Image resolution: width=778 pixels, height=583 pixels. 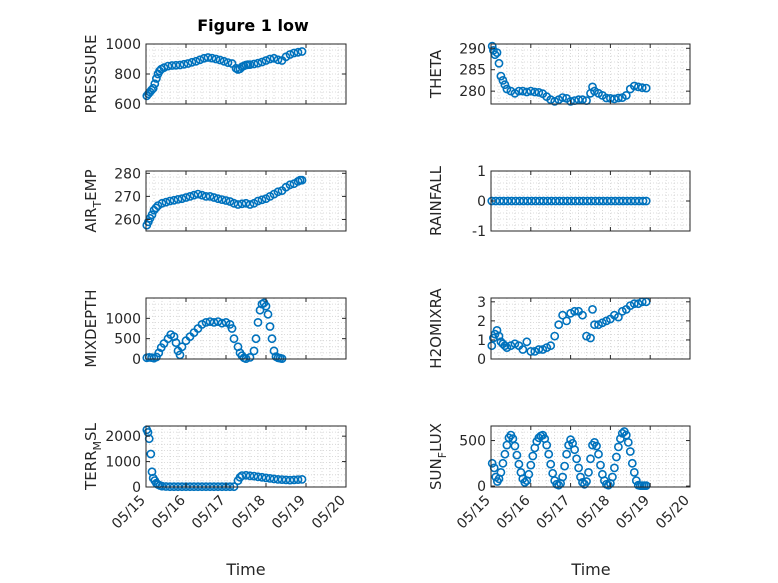 I want to click on axes-box, so click(x=246, y=456).